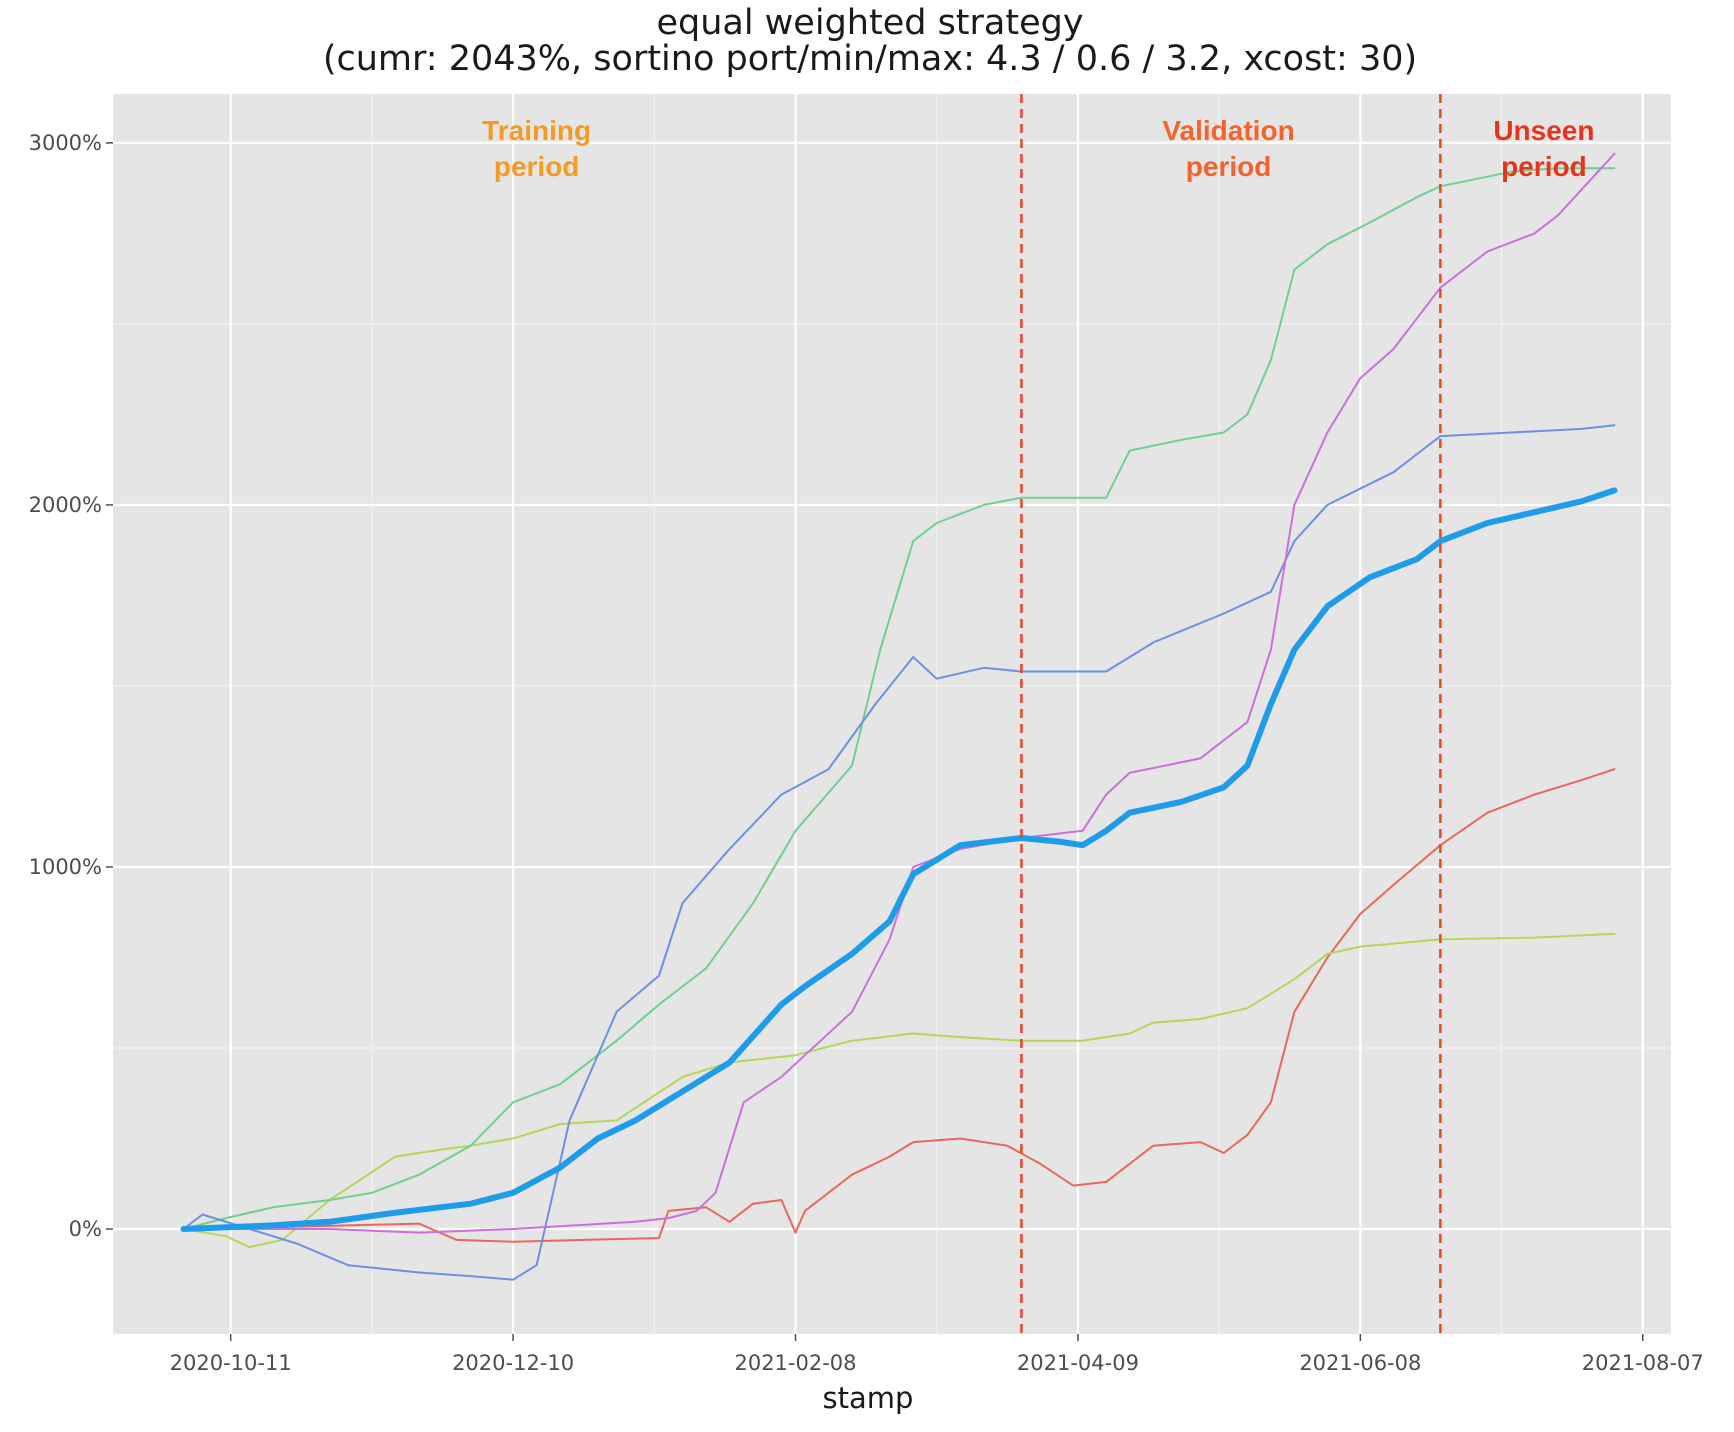  Describe the element at coordinates (65, 143) in the screenshot. I see `y-tick-label: 3000%` at that location.